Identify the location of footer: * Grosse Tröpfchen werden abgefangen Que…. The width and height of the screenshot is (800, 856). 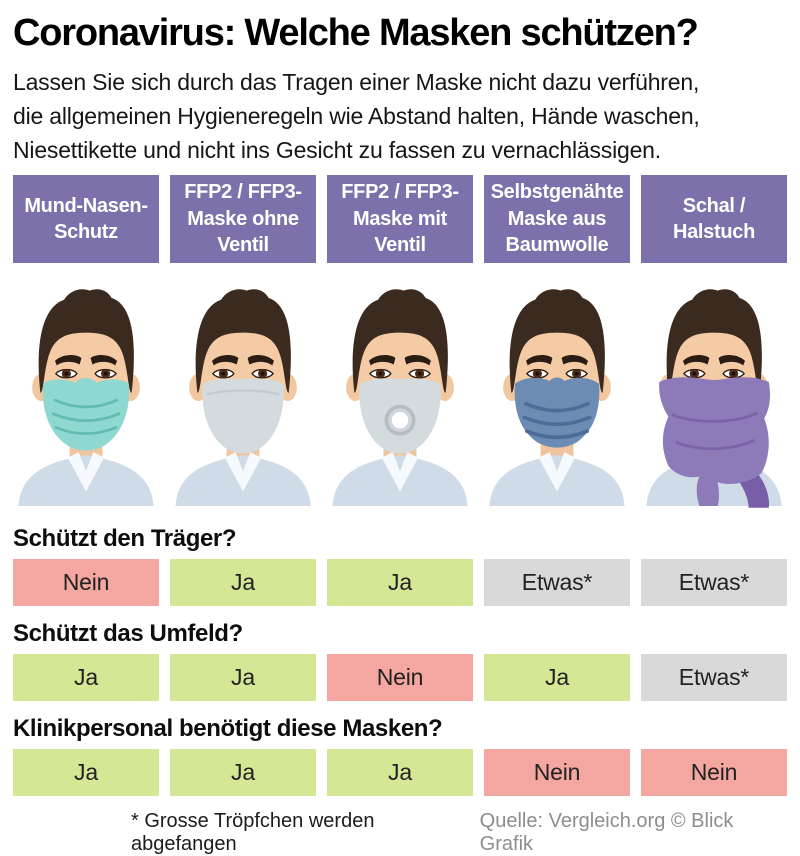
(400, 833).